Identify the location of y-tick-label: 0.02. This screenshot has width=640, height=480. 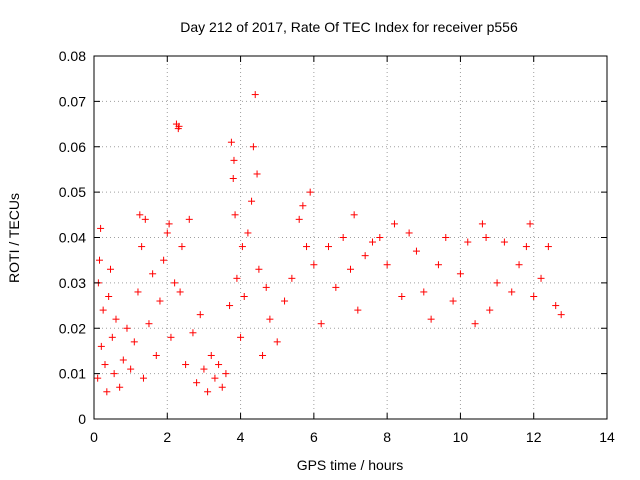
(72, 328).